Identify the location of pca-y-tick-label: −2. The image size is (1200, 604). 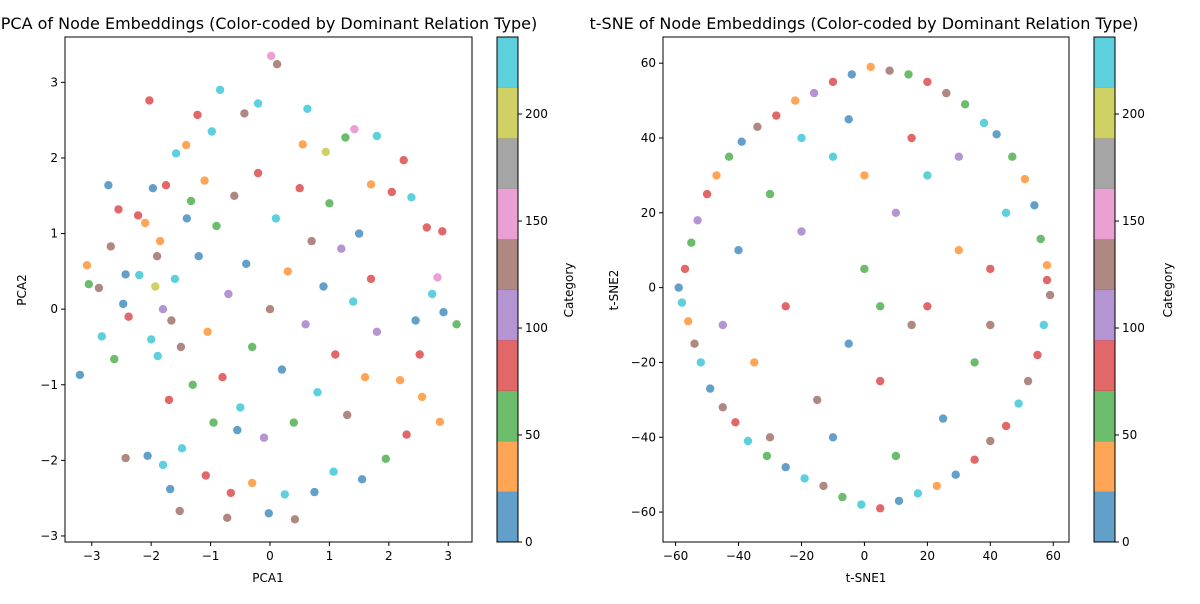
(49, 460).